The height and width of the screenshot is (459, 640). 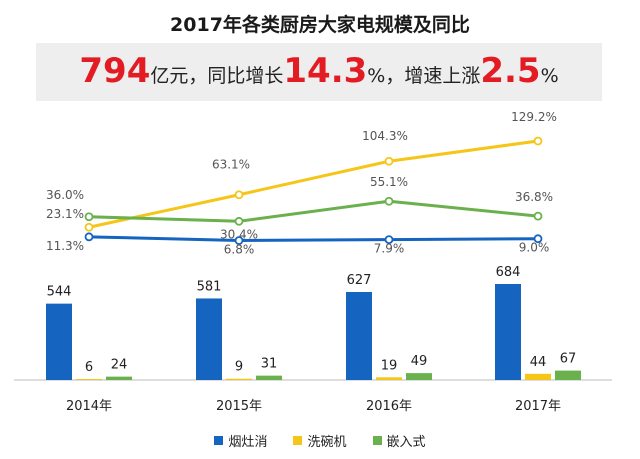 What do you see at coordinates (269, 364) in the screenshot?
I see `bar-label-2-1: 31` at bounding box center [269, 364].